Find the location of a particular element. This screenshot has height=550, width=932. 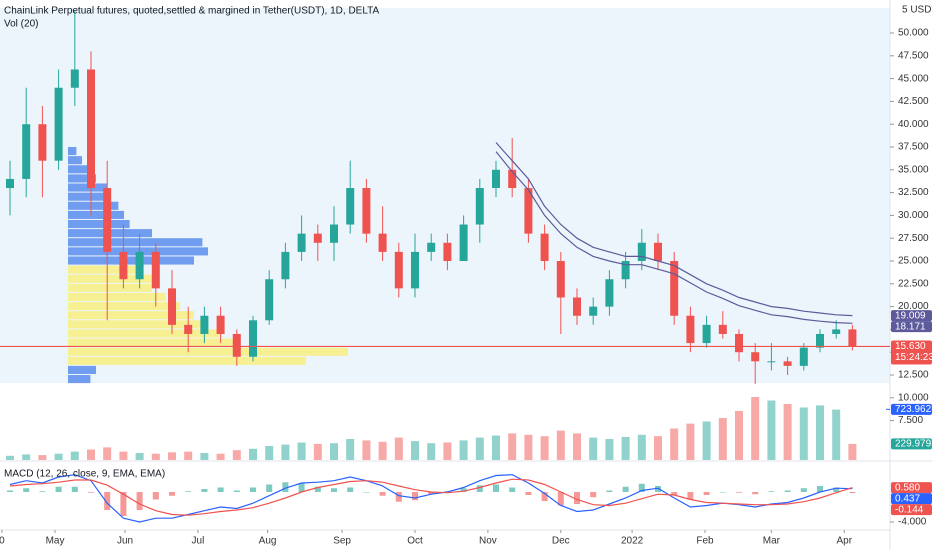

x-tick-label: May is located at coordinates (55, 541).